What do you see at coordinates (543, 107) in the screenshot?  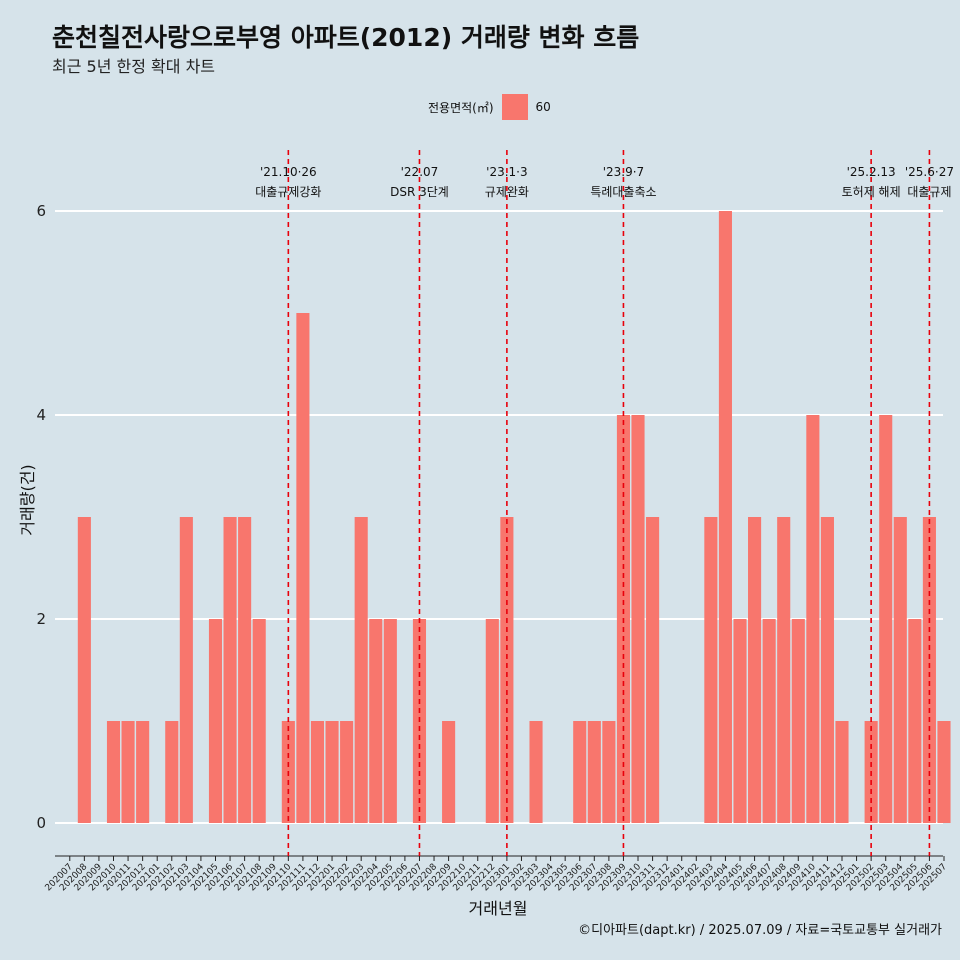 I see `legend-label: 60` at bounding box center [543, 107].